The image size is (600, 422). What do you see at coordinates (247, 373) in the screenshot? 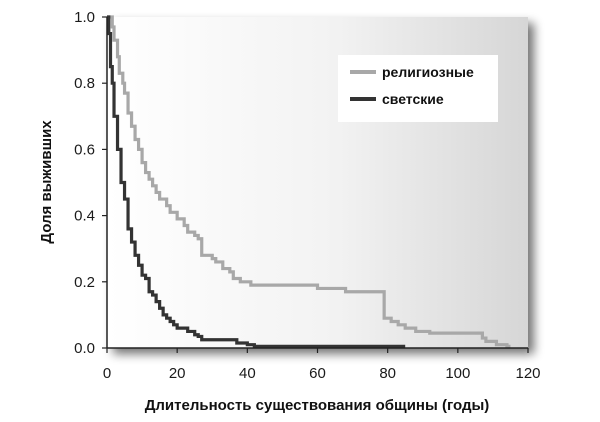
I see `x-tick-label: 40` at bounding box center [247, 373].